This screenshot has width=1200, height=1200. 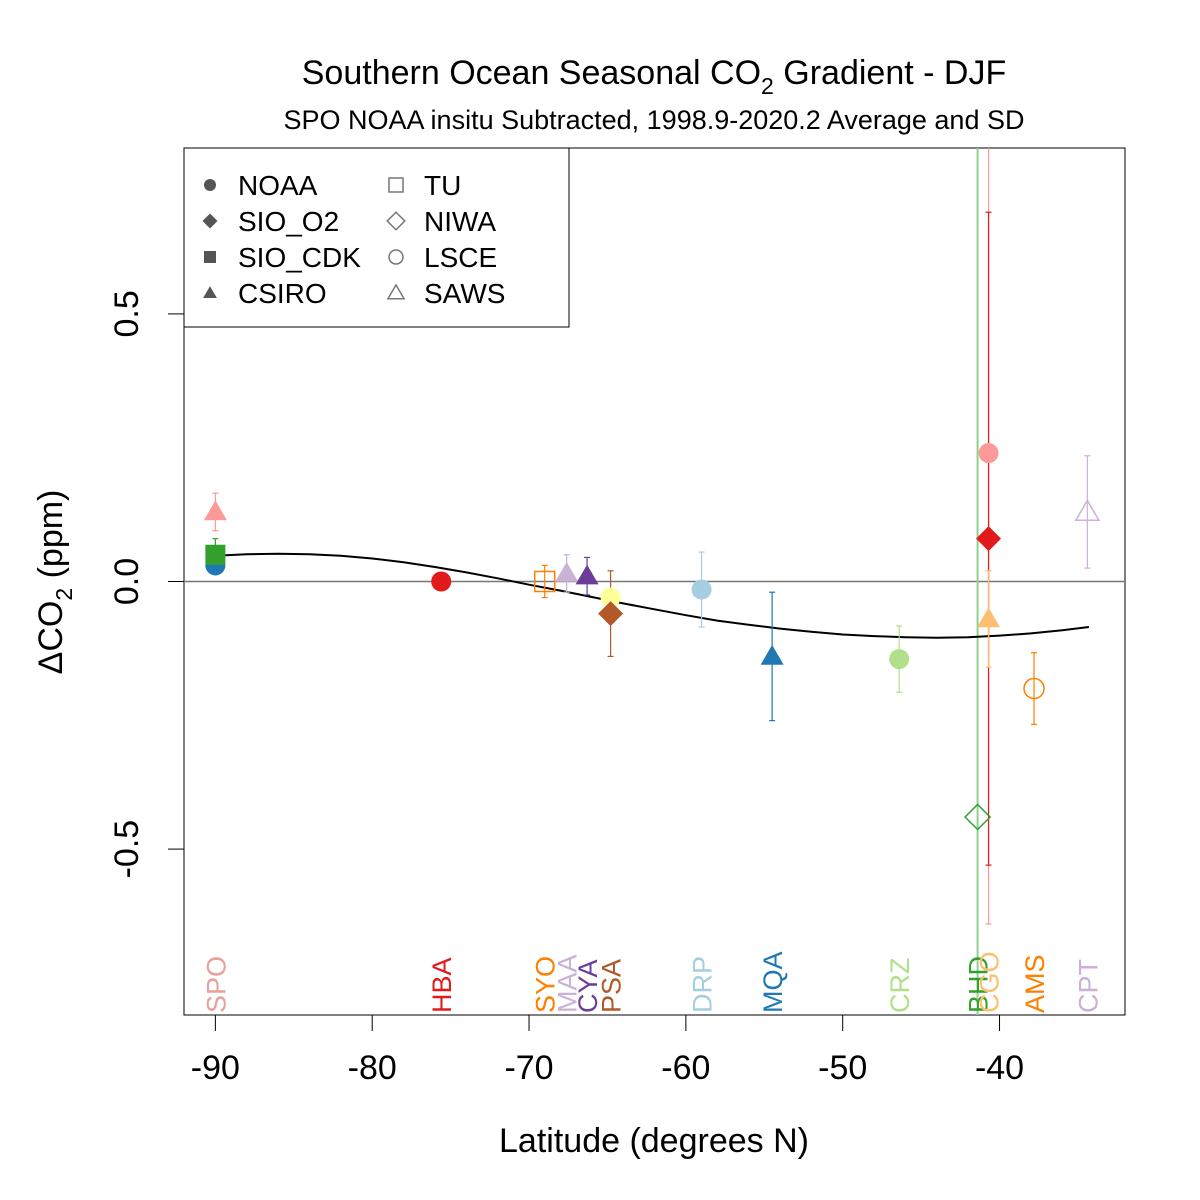 What do you see at coordinates (773, 982) in the screenshot?
I see `station-label: MQA` at bounding box center [773, 982].